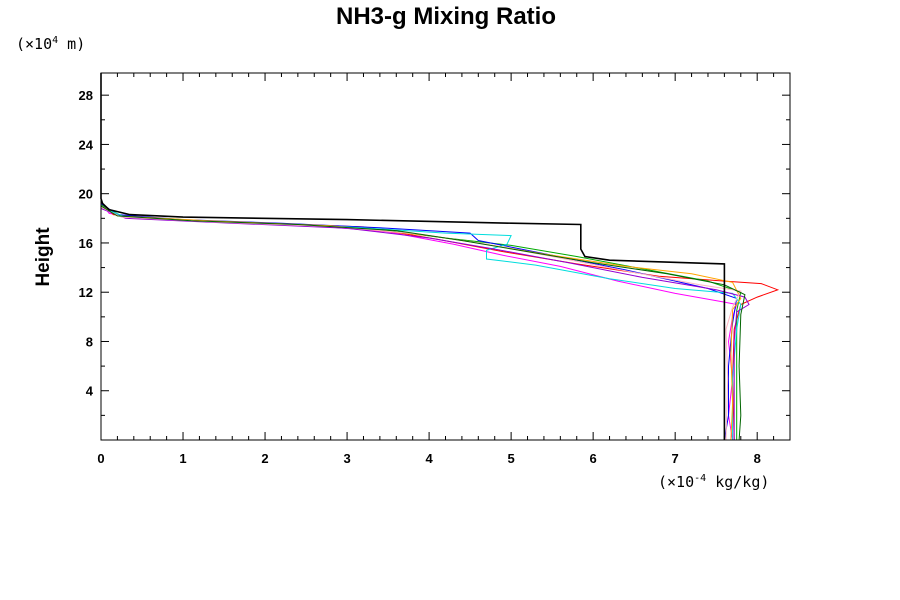 This screenshot has height=600, width=900. I want to click on x-tick-label: 7, so click(675, 458).